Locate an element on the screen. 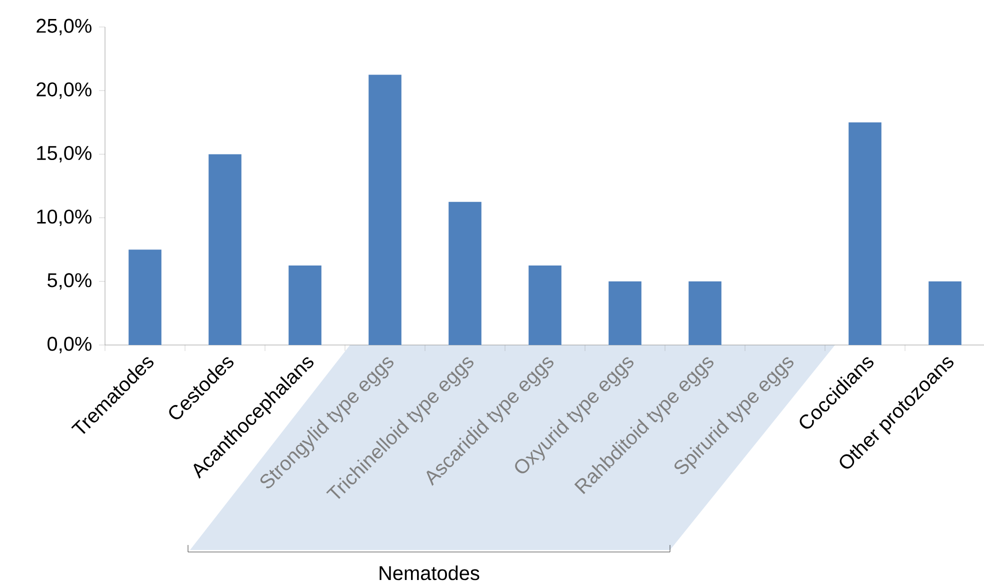 This screenshot has width=984, height=585. y-tick-label: 25,0% is located at coordinates (64, 27).